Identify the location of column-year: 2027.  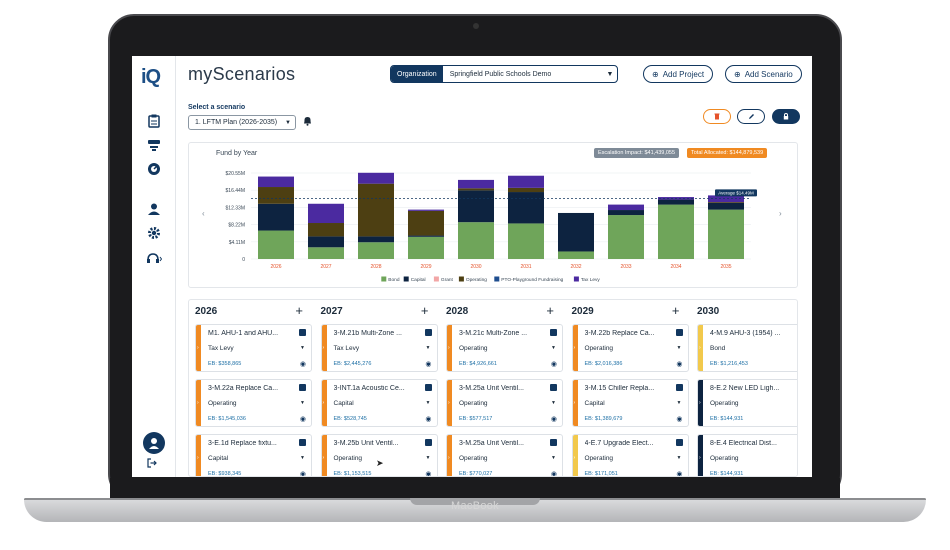
(331, 311).